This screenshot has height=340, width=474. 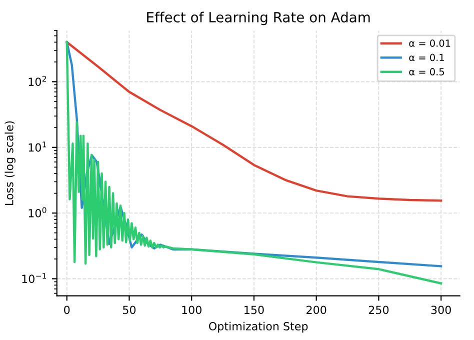 What do you see at coordinates (67, 310) in the screenshot?
I see `x-tick-label: 0` at bounding box center [67, 310].